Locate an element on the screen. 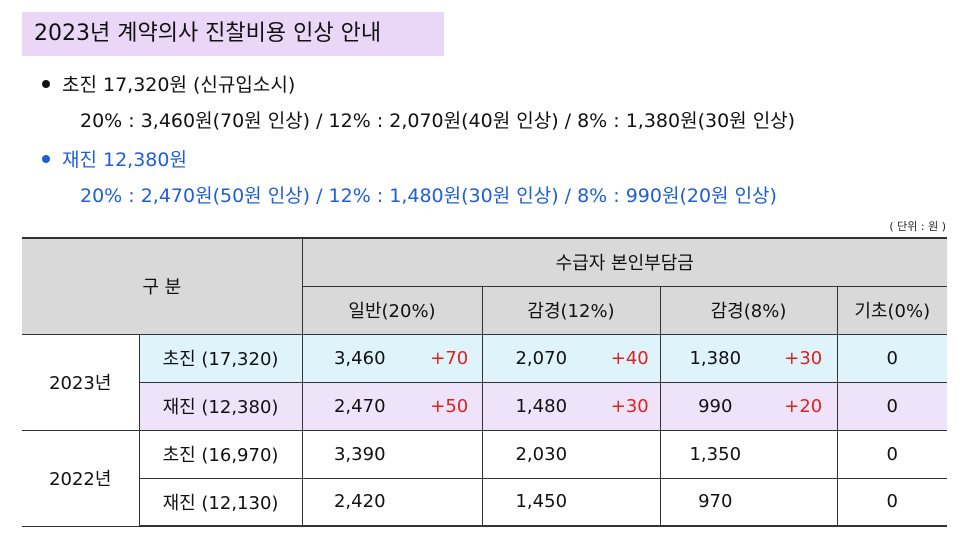 This screenshot has width=968, height=545. year-cell: 2023년 is located at coordinates (81, 382).